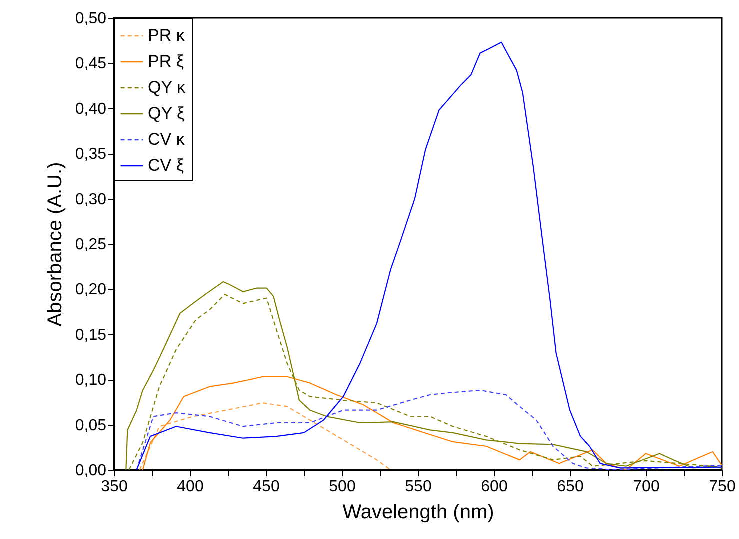 This screenshot has height=539, width=739. Describe the element at coordinates (91, 425) in the screenshot. I see `y-tick-label: 0,05` at that location.